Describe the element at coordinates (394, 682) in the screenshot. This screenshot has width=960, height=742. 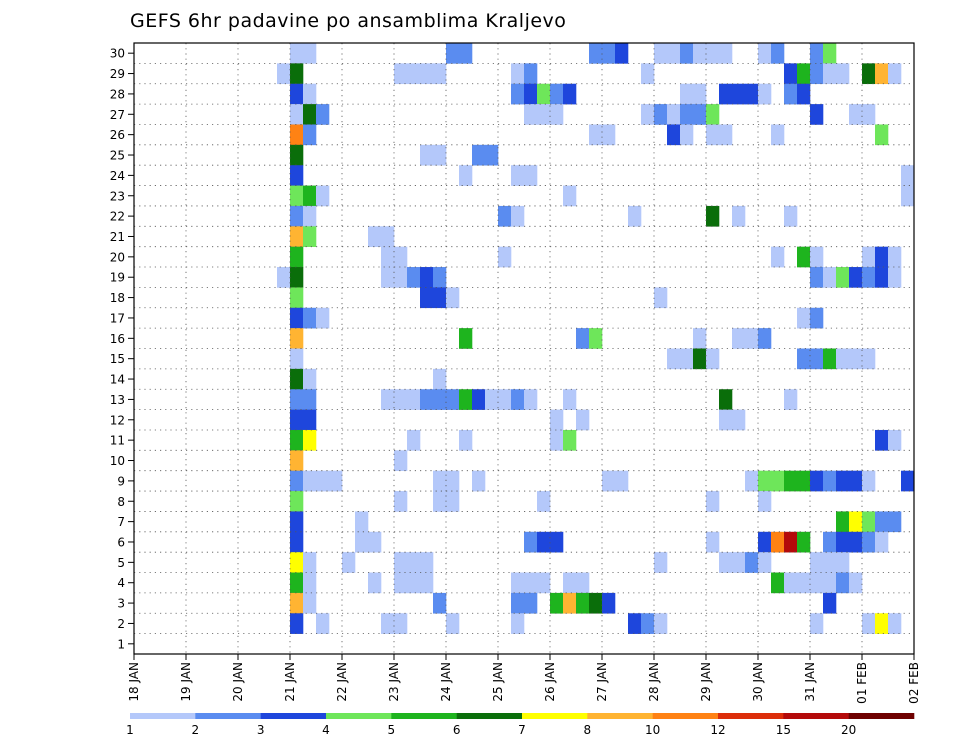
I see `x-tick-label: 23 JAN` at that location.